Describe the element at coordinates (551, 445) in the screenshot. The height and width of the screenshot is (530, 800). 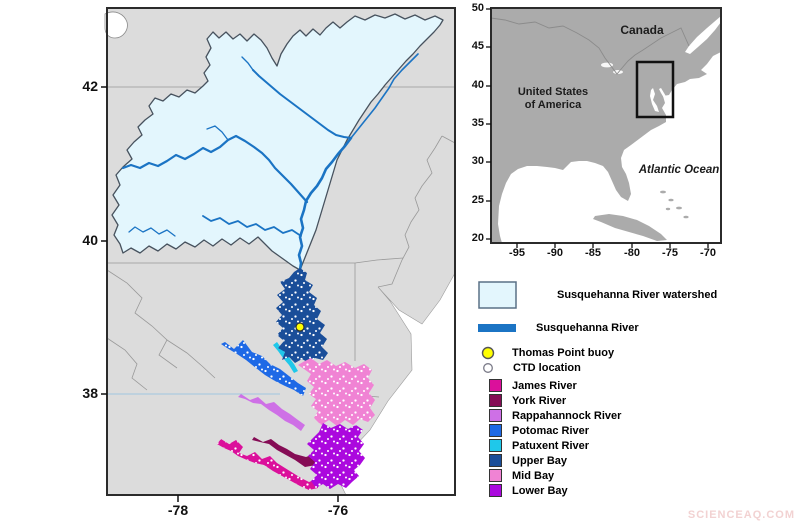
I see `legend-patuxent-river-label: Patuxent River` at that location.